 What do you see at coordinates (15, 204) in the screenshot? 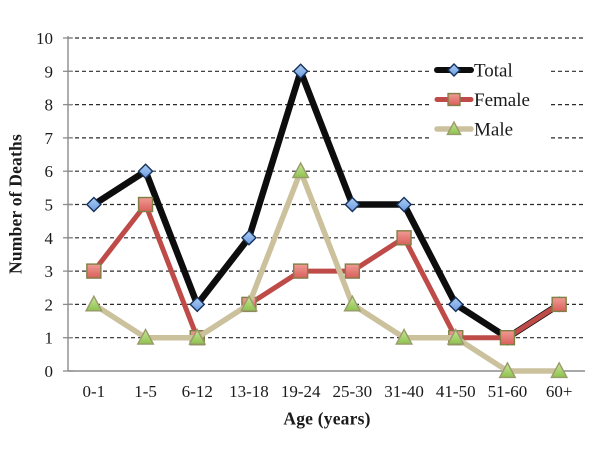
I see `y-axis-title: Number of Deaths` at bounding box center [15, 204].